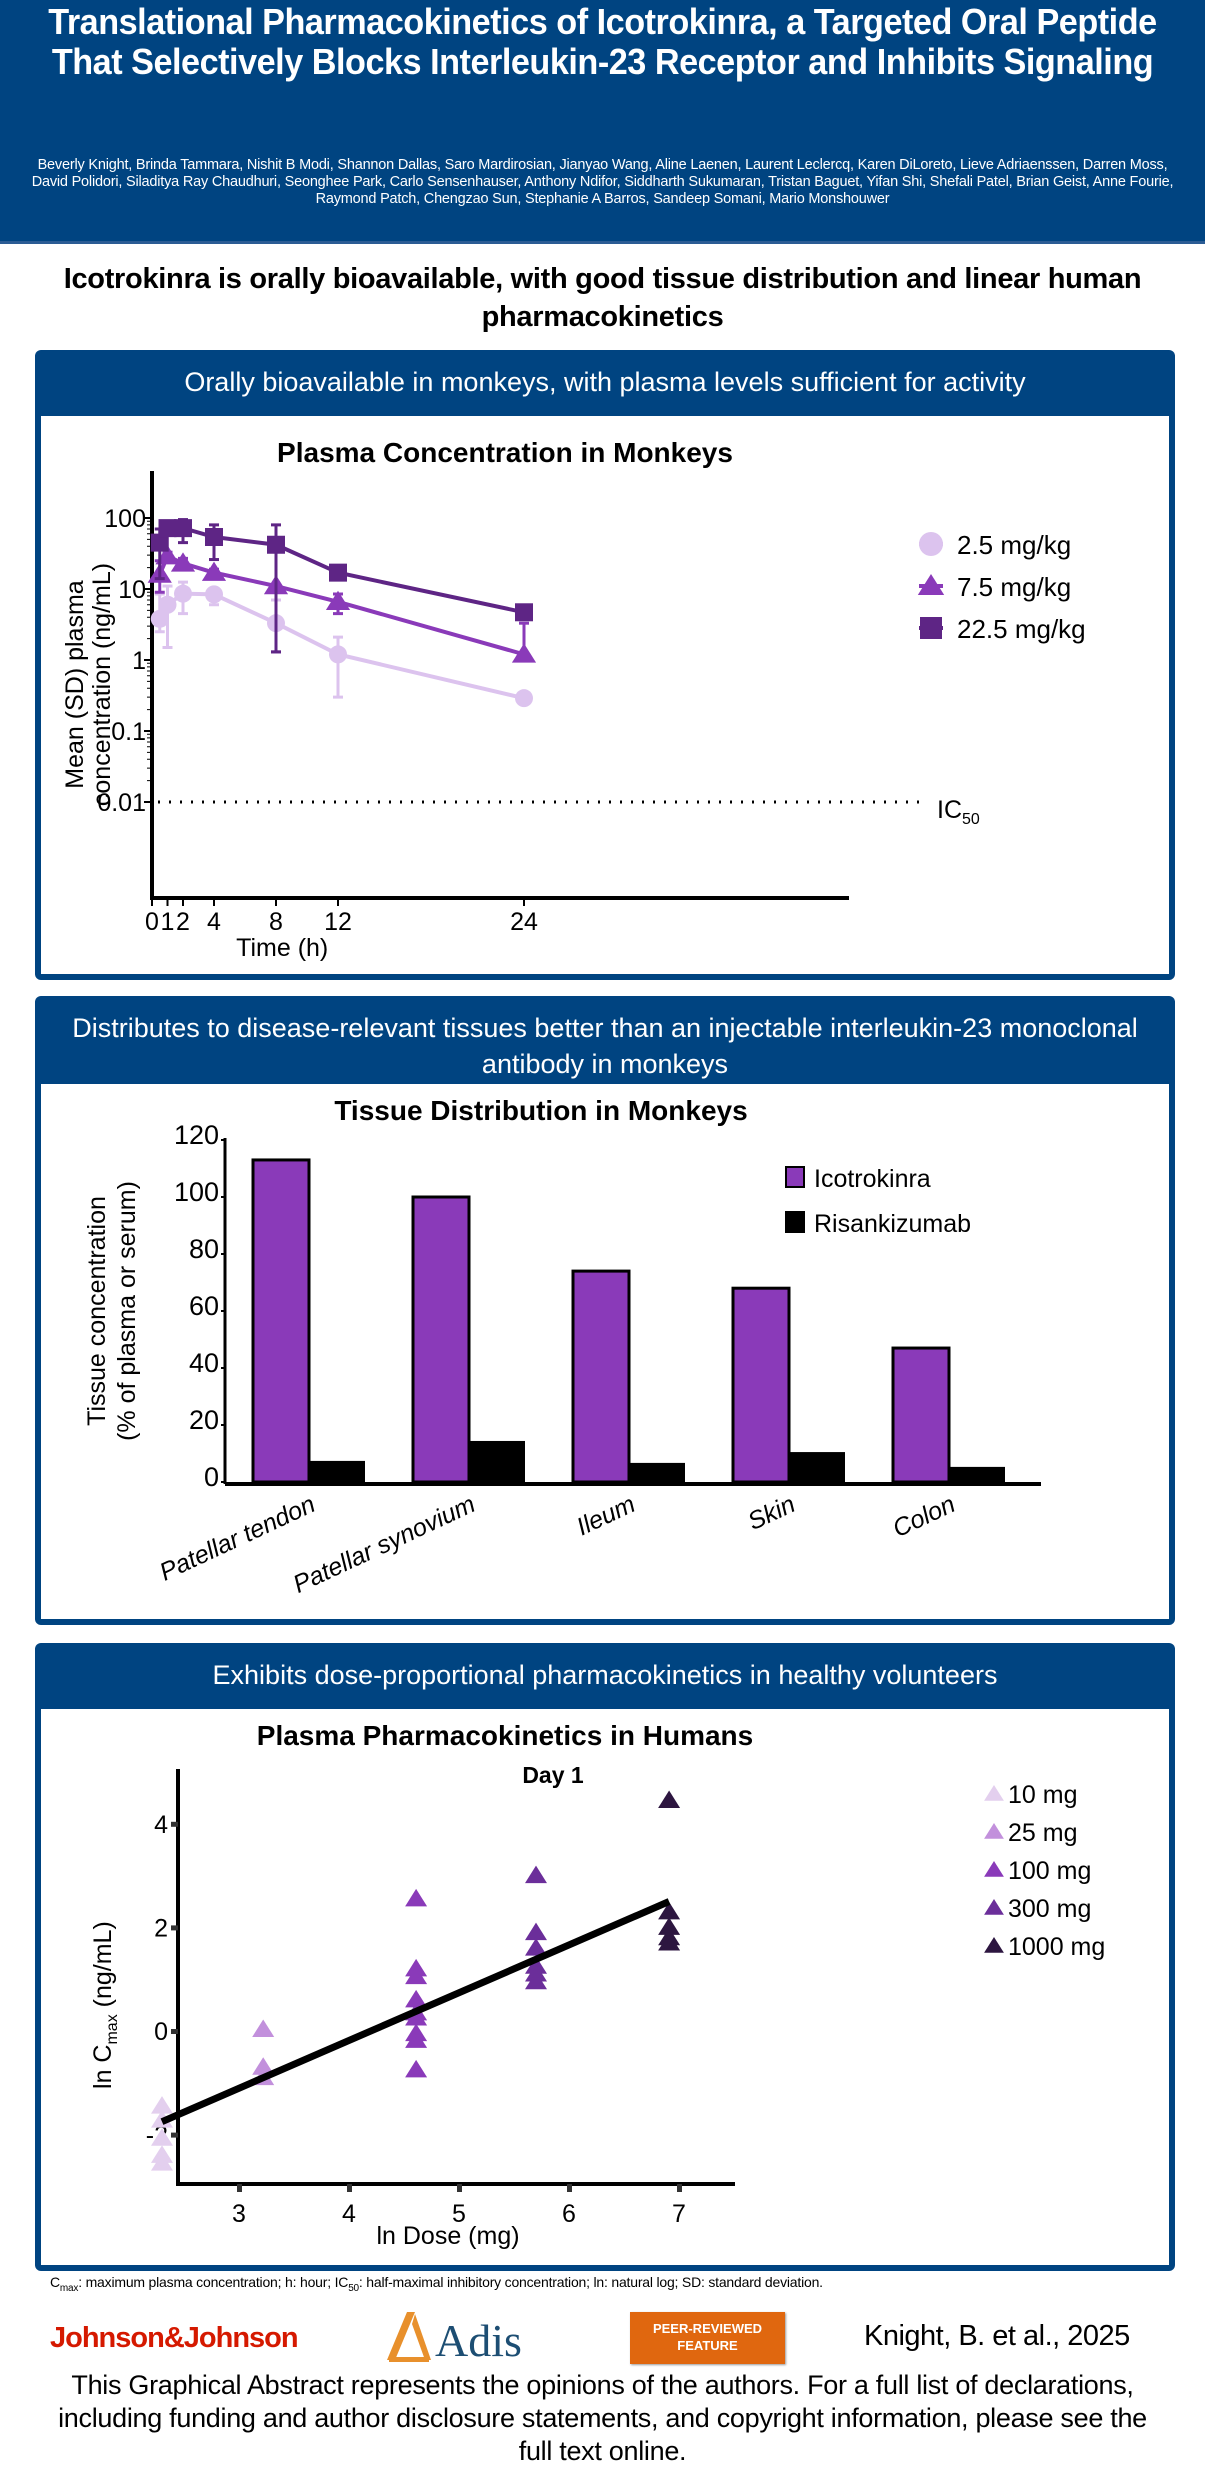 The image size is (1205, 2480). I want to click on x-axis-label: Time (h), so click(282, 948).